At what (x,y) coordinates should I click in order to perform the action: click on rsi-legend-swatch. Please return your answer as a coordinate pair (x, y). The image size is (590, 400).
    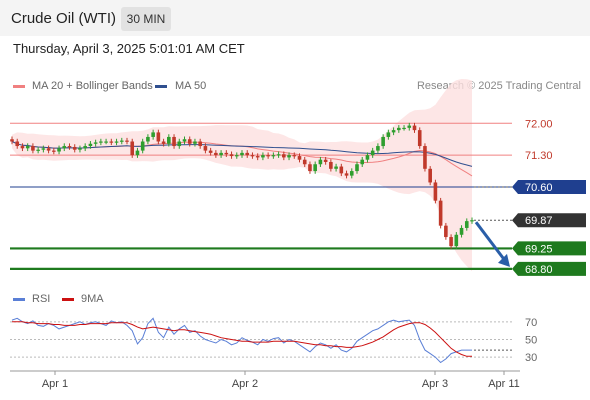
    Looking at the image, I should click on (19, 299).